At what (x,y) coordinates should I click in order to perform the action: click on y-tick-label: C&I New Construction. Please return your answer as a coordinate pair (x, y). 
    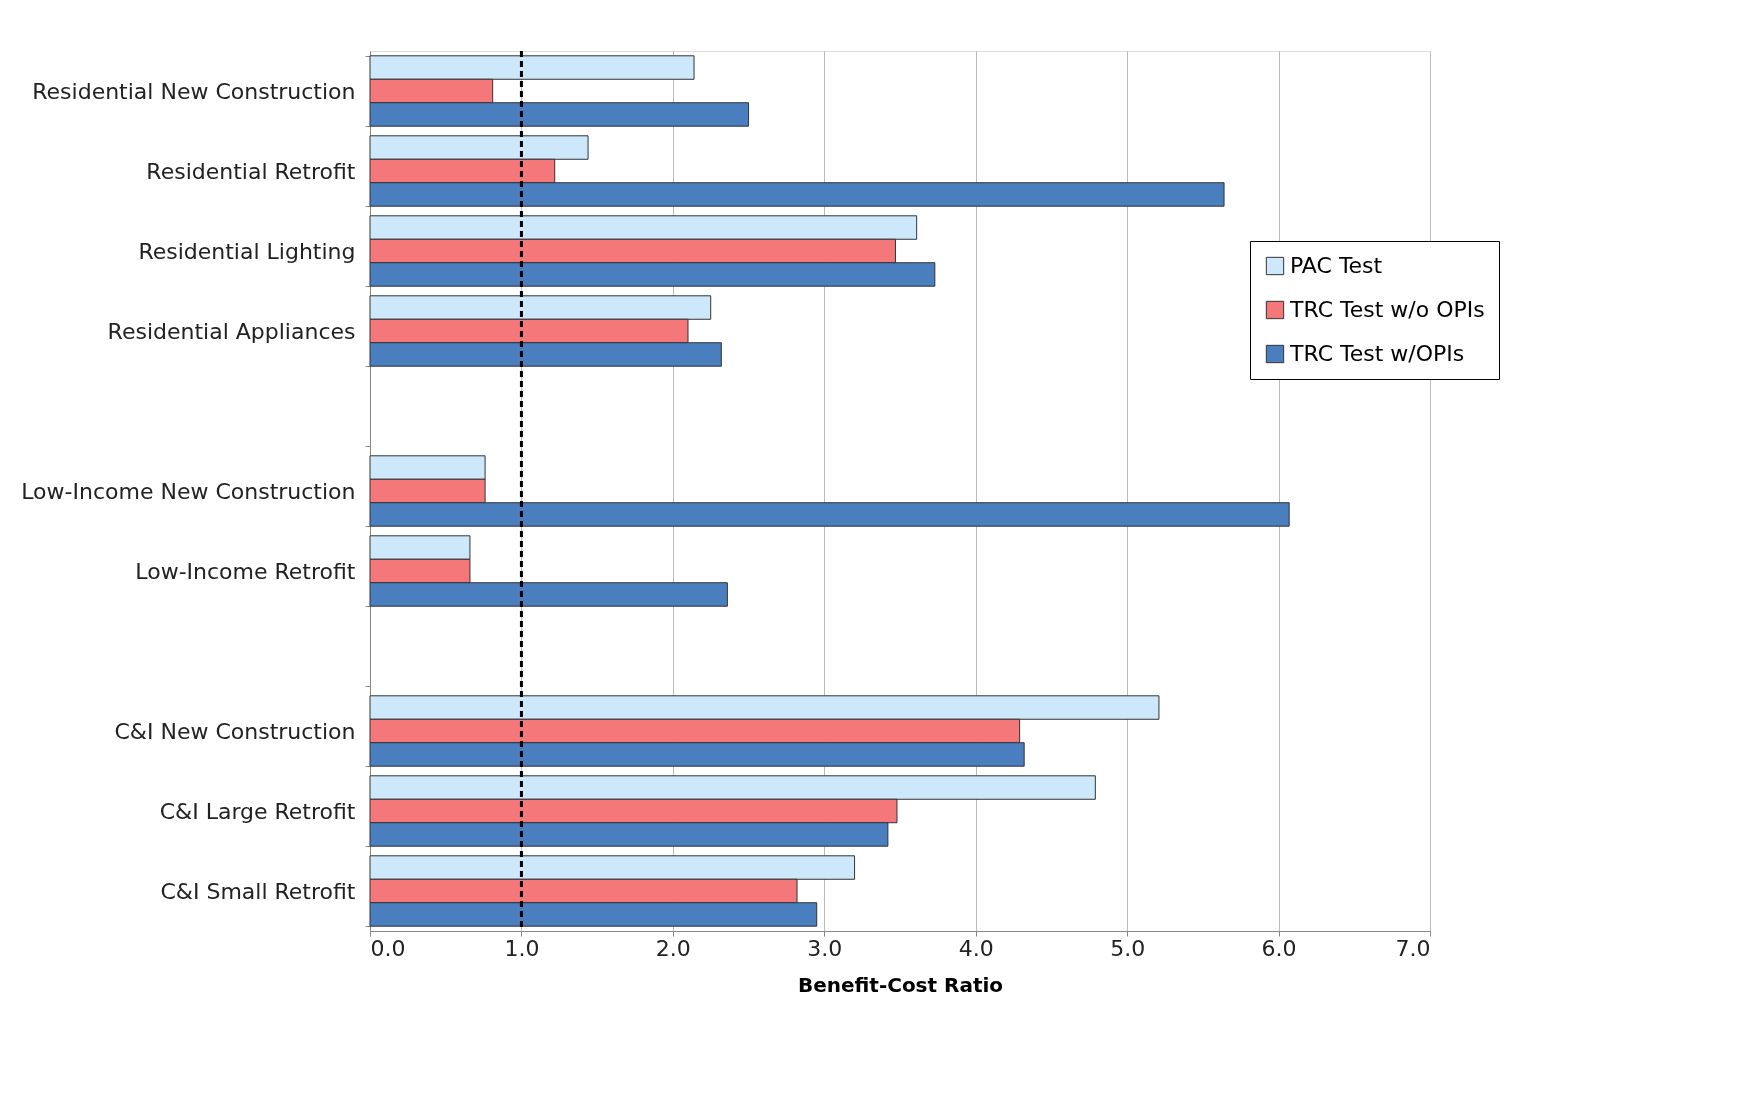
    Looking at the image, I should click on (235, 731).